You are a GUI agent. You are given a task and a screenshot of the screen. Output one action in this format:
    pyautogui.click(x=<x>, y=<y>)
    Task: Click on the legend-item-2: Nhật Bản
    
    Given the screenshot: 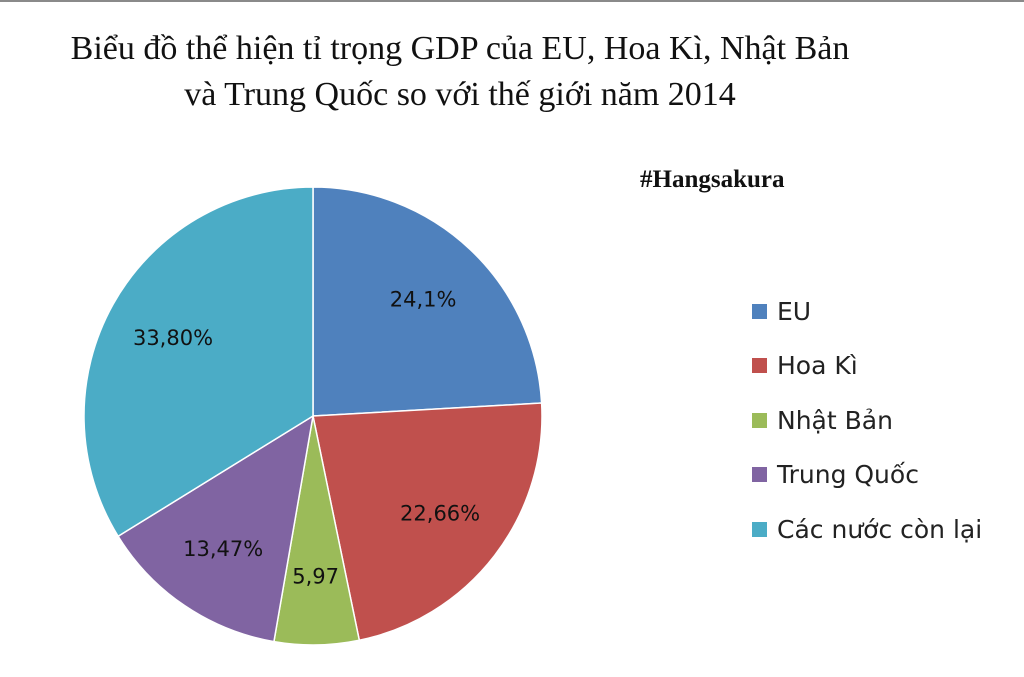 What is the action you would take?
    pyautogui.click(x=867, y=420)
    